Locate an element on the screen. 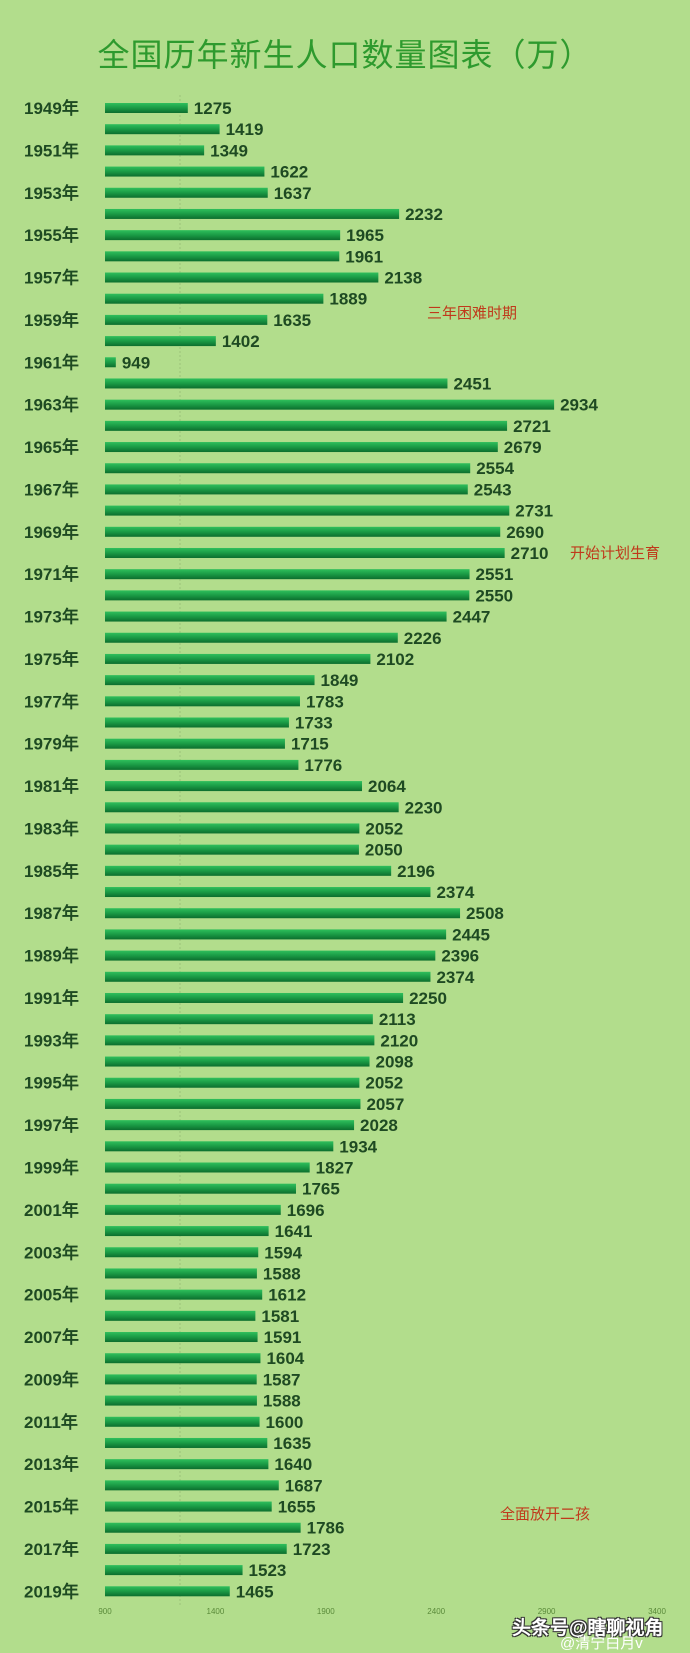 This screenshot has height=1653, width=690. value-label-2009: 1587 is located at coordinates (282, 1379).